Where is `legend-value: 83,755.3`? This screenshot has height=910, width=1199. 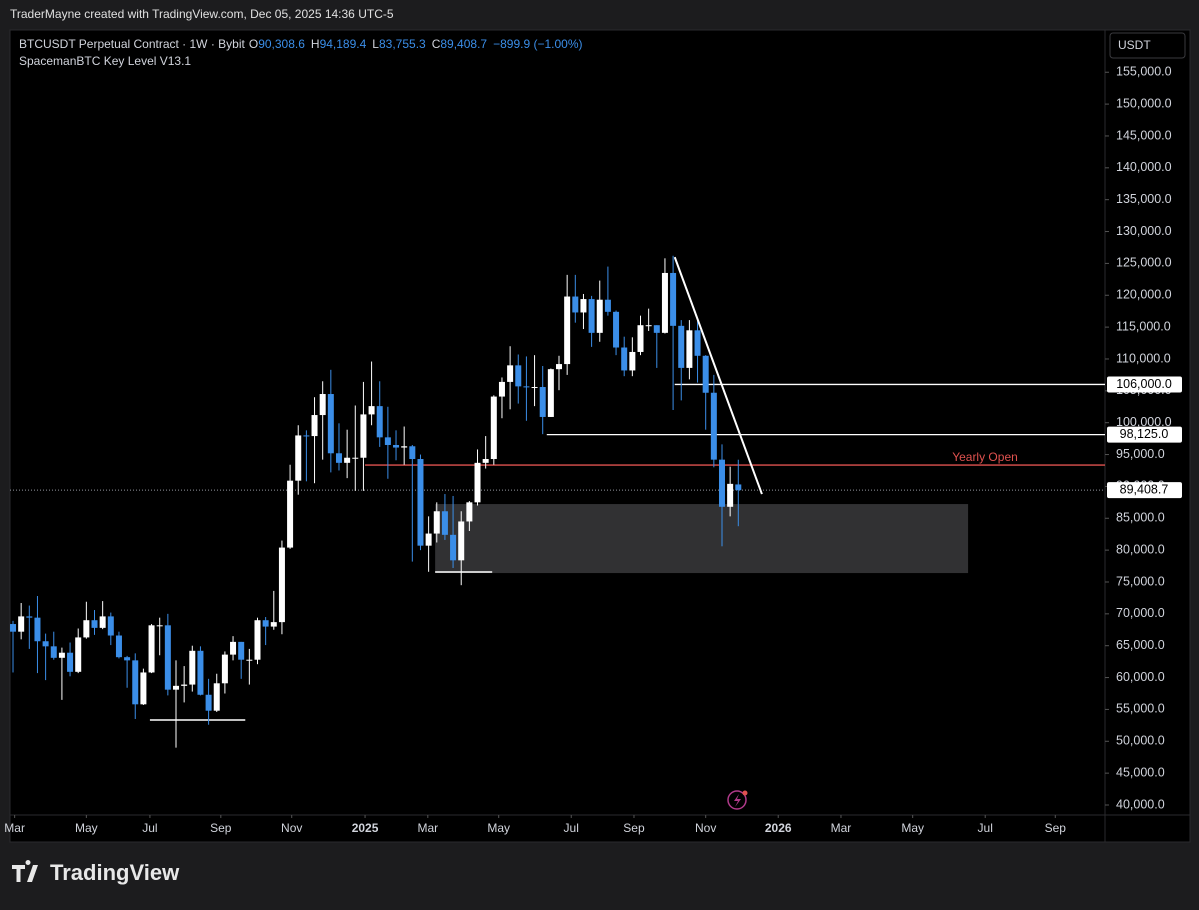
legend-value: 83,755.3 is located at coordinates (402, 44).